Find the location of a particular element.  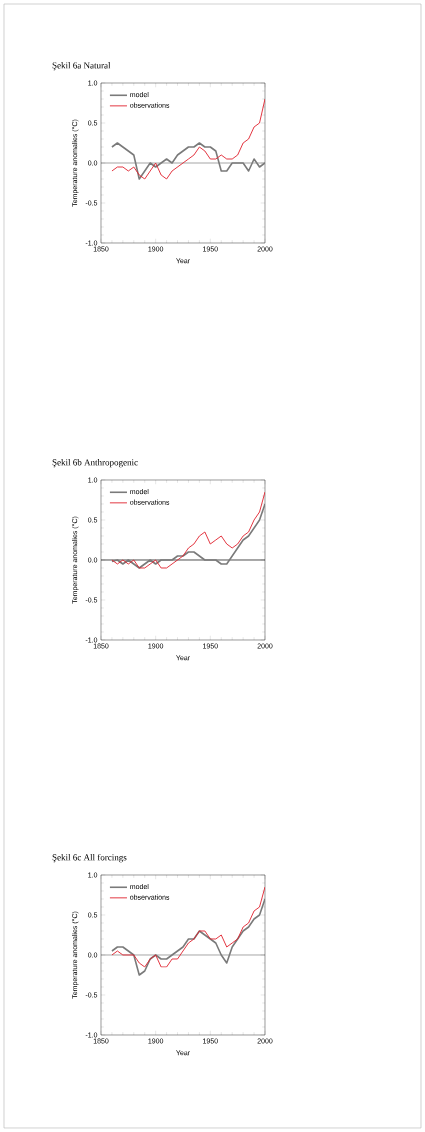

chart-title: Şekil 6c All forcings is located at coordinates (89, 858).